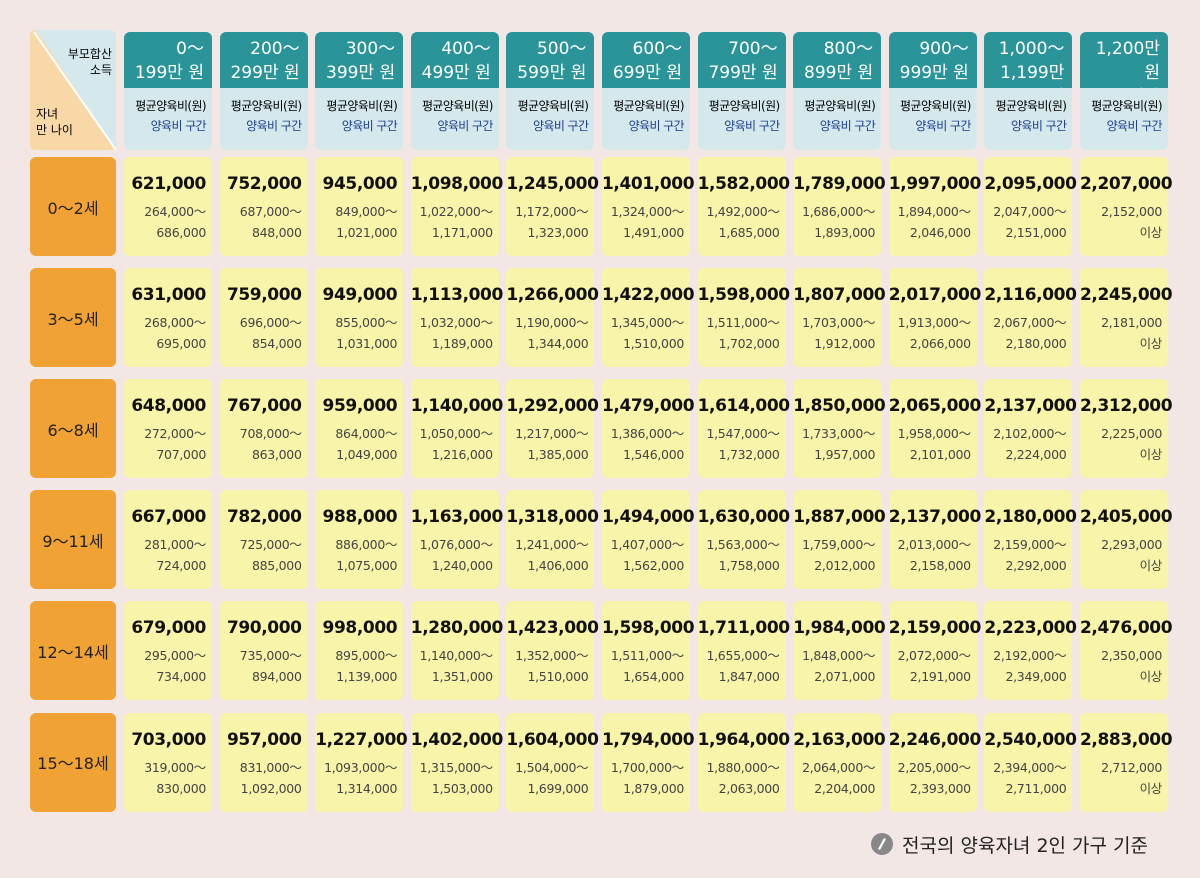  I want to click on range-line: 264,000～, so click(175, 211).